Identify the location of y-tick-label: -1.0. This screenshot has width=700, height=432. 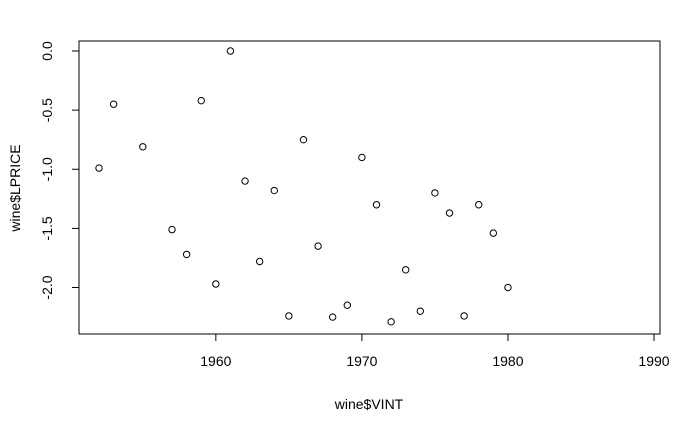
(47, 169).